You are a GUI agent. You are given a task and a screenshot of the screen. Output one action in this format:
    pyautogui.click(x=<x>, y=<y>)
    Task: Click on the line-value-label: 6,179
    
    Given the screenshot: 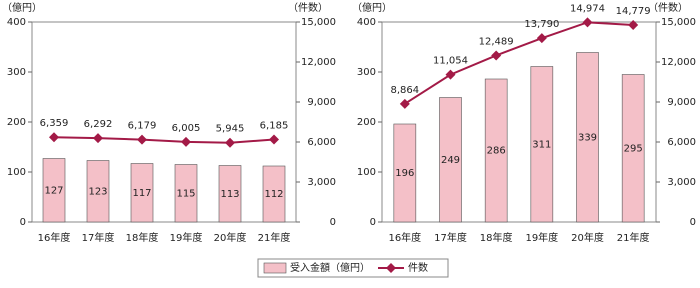 What is the action you would take?
    pyautogui.click(x=142, y=126)
    